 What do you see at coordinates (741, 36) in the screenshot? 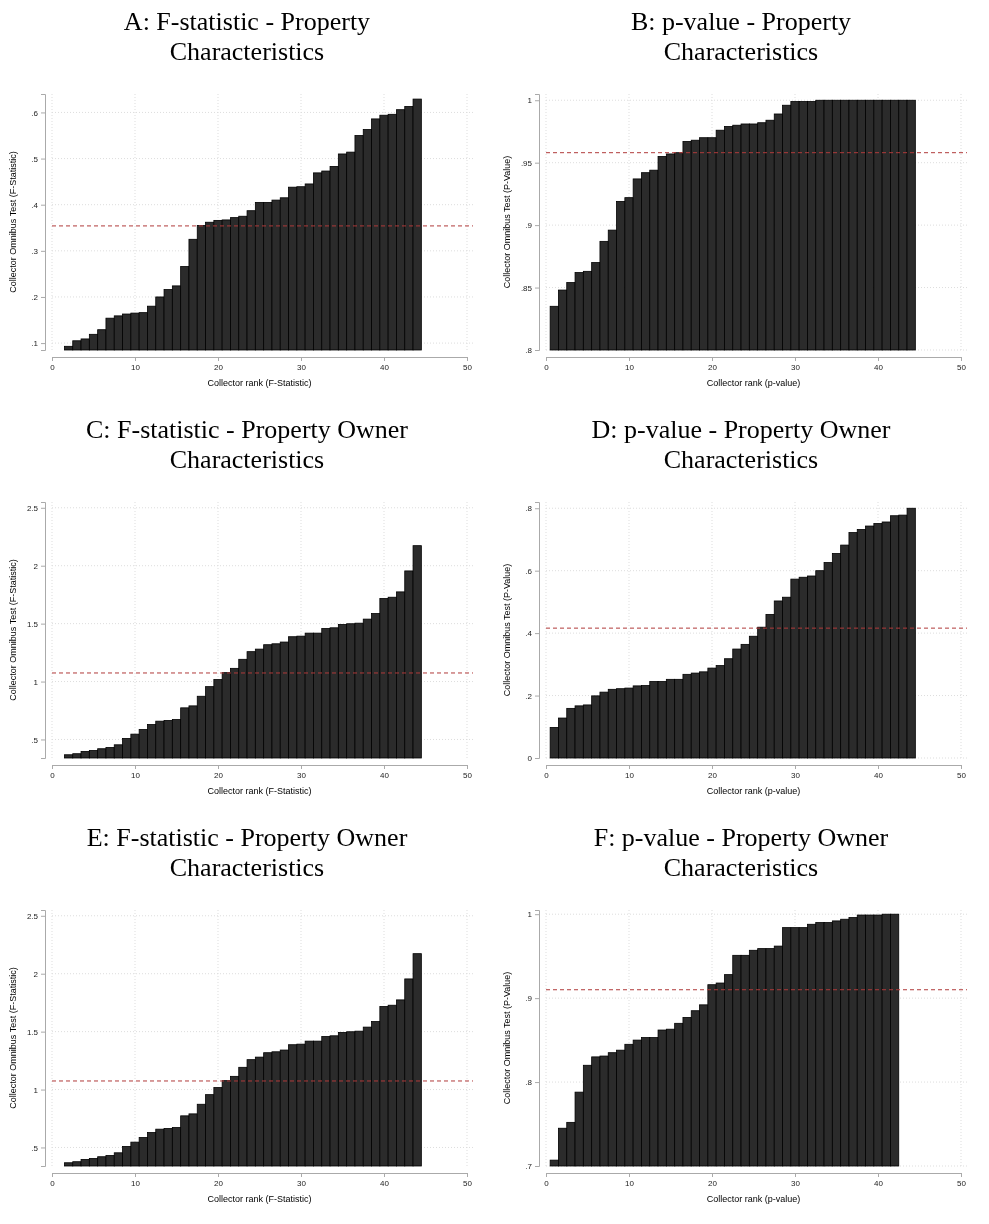
I see `chart-title: B: p-value - Property Characteristics` at bounding box center [741, 36].